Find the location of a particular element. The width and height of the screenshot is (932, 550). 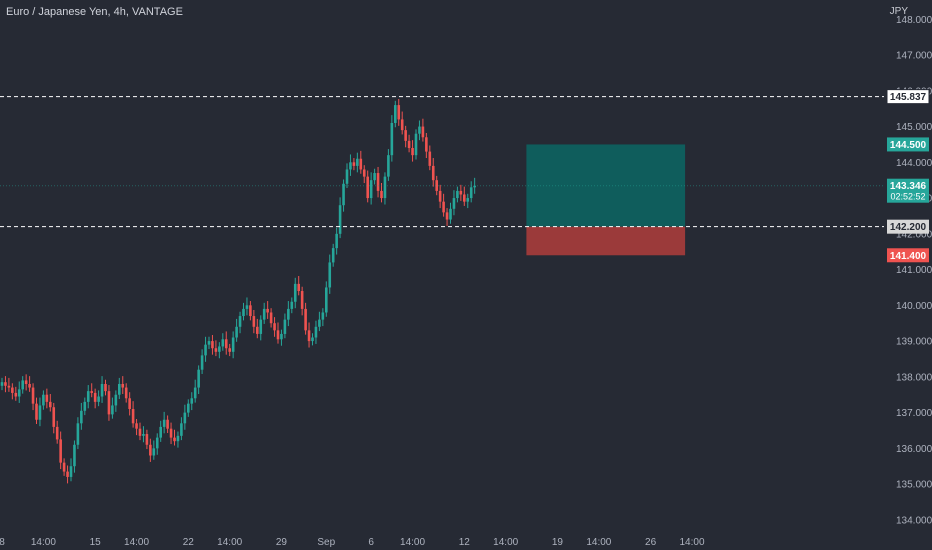

currency-label: JPY is located at coordinates (898, 11).